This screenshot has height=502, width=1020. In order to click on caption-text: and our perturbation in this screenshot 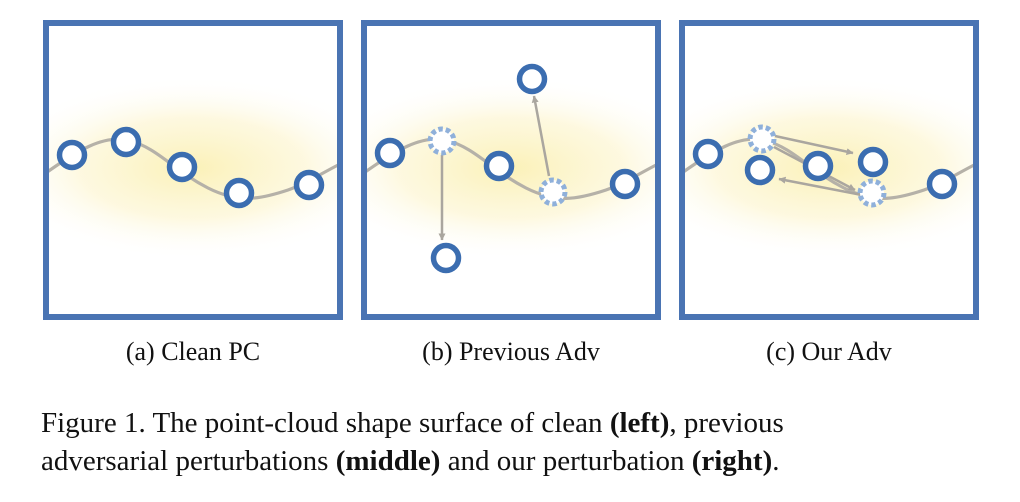, I will do `click(566, 461)`.